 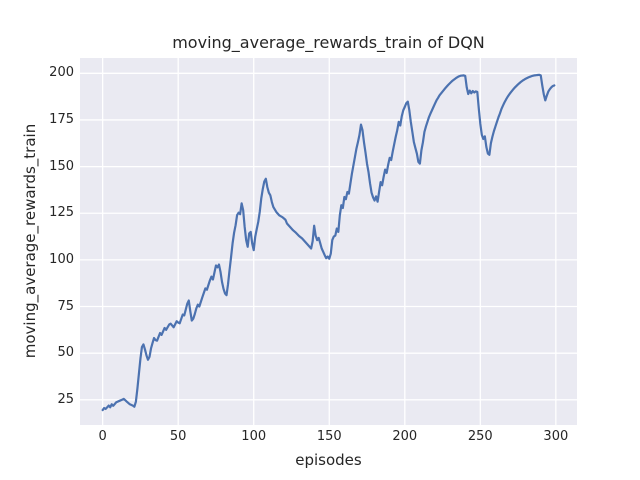 What do you see at coordinates (61, 259) in the screenshot?
I see `y-tick-label: 100` at bounding box center [61, 259].